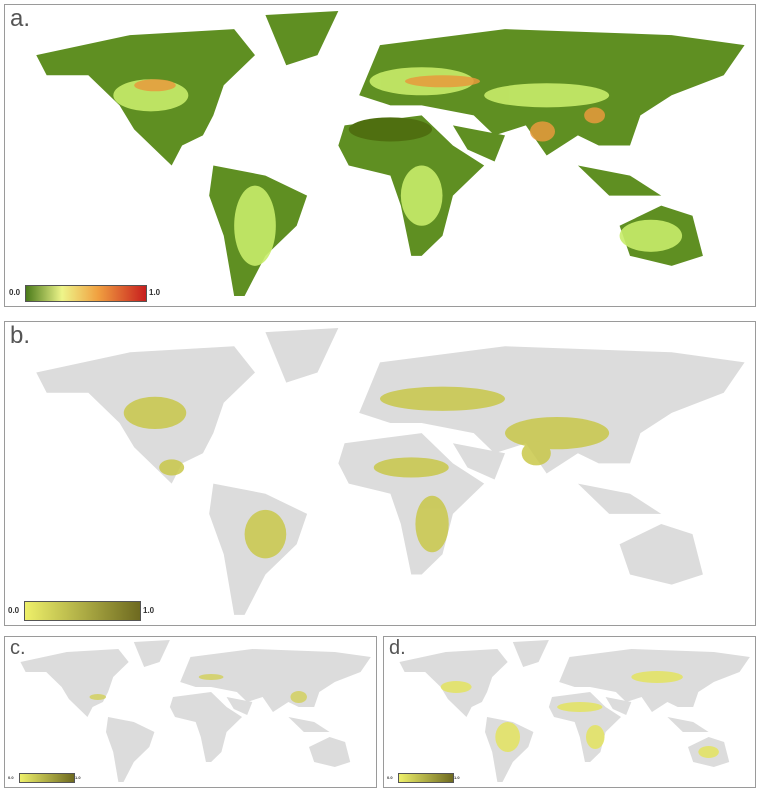 Image resolution: width=760 pixels, height=791 pixels. What do you see at coordinates (397, 648) in the screenshot?
I see `panel-label: d.` at bounding box center [397, 648].